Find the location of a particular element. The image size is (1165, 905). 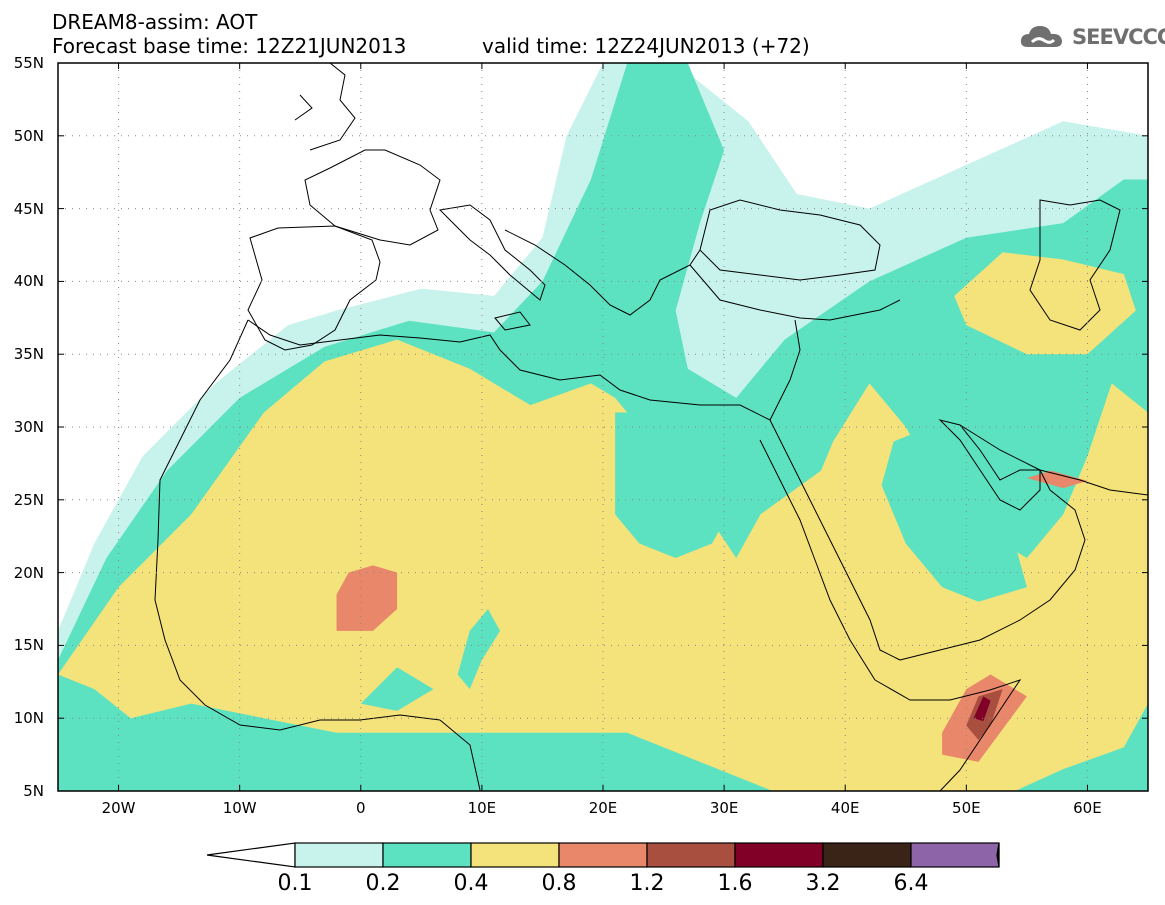

lon-label: 20E is located at coordinates (603, 808).